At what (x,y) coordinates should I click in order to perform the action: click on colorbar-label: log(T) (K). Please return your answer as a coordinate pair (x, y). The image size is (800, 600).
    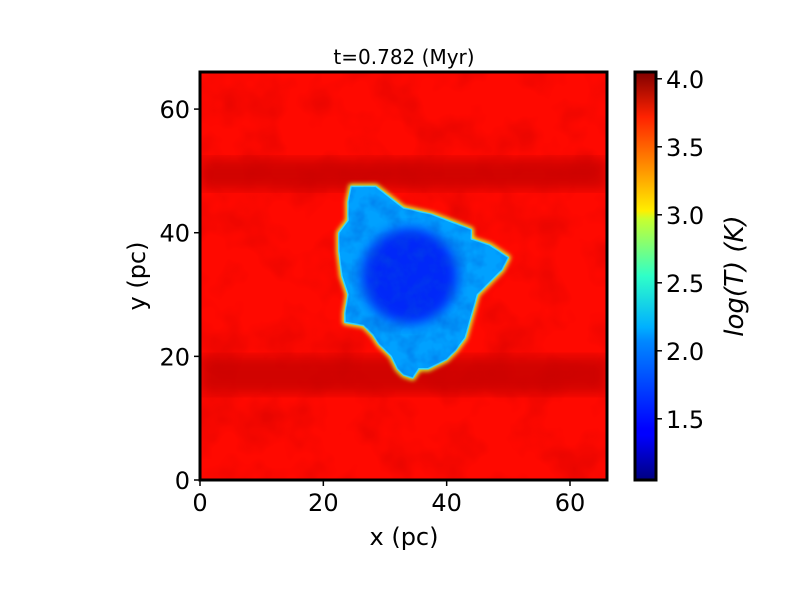
    Looking at the image, I should click on (735, 275).